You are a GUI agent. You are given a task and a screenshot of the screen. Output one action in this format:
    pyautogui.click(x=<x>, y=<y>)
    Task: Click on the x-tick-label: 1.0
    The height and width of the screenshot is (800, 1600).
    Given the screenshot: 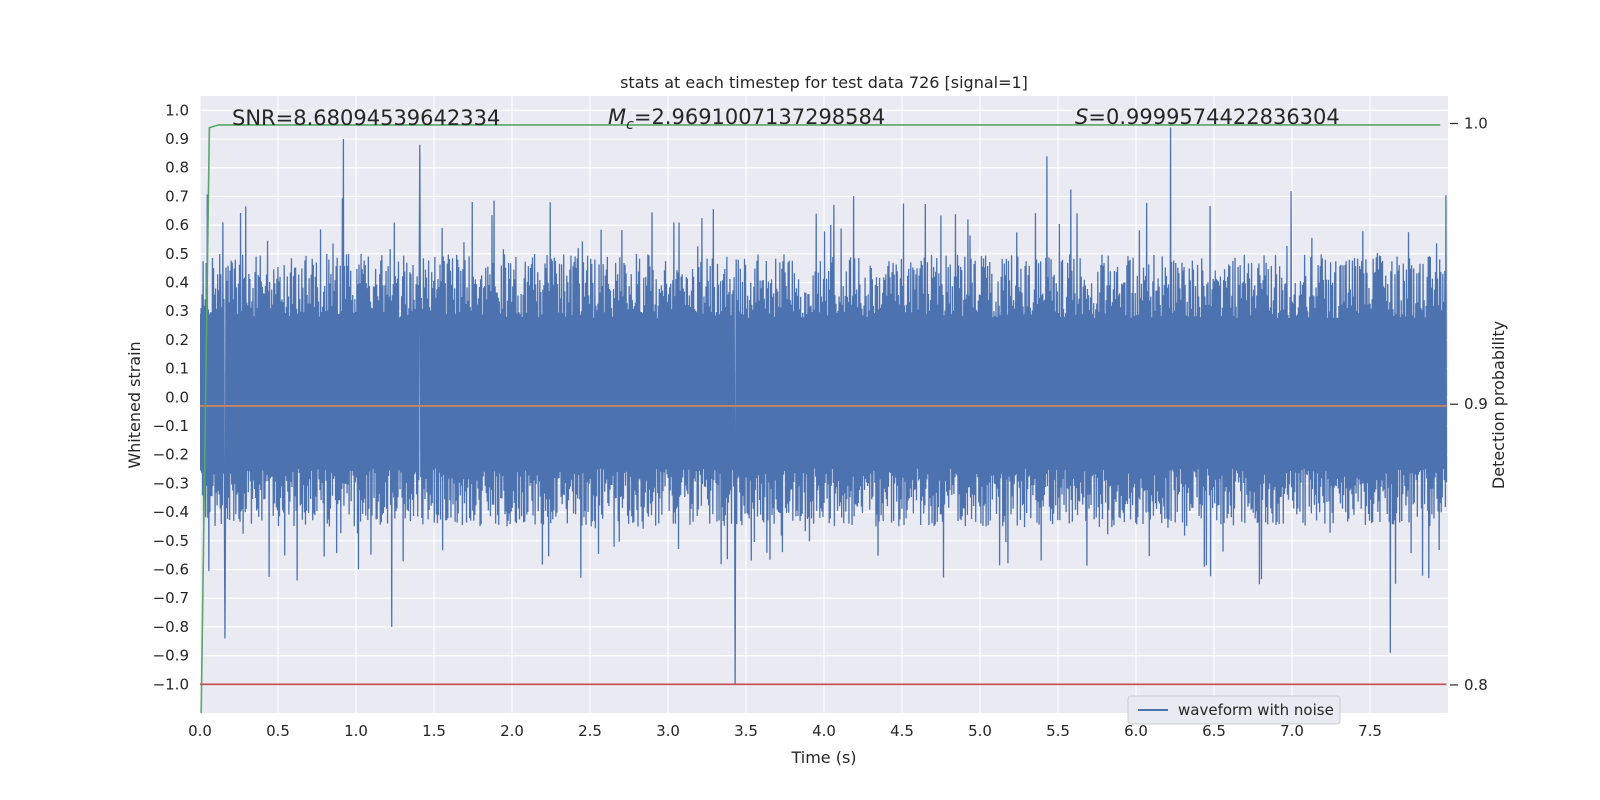 What is the action you would take?
    pyautogui.click(x=356, y=731)
    